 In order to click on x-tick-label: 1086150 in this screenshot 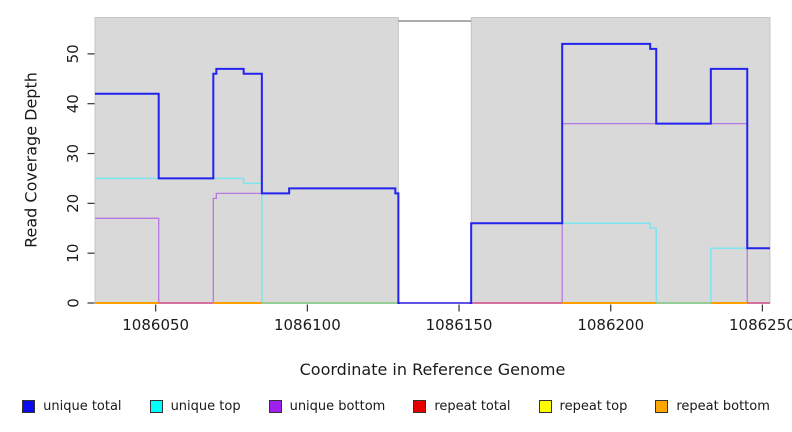, I will do `click(459, 325)`.